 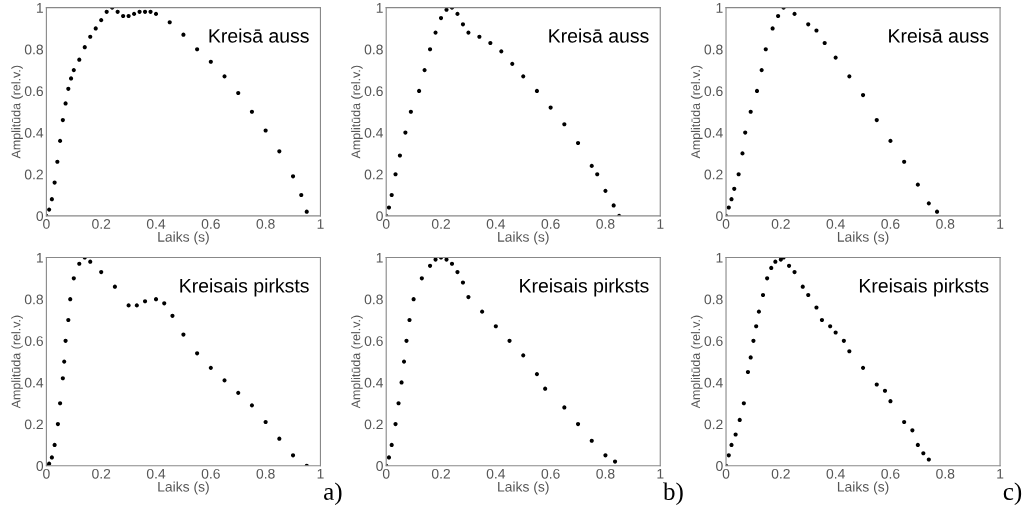 What do you see at coordinates (673, 494) in the screenshot?
I see `text: b)` at bounding box center [673, 494].